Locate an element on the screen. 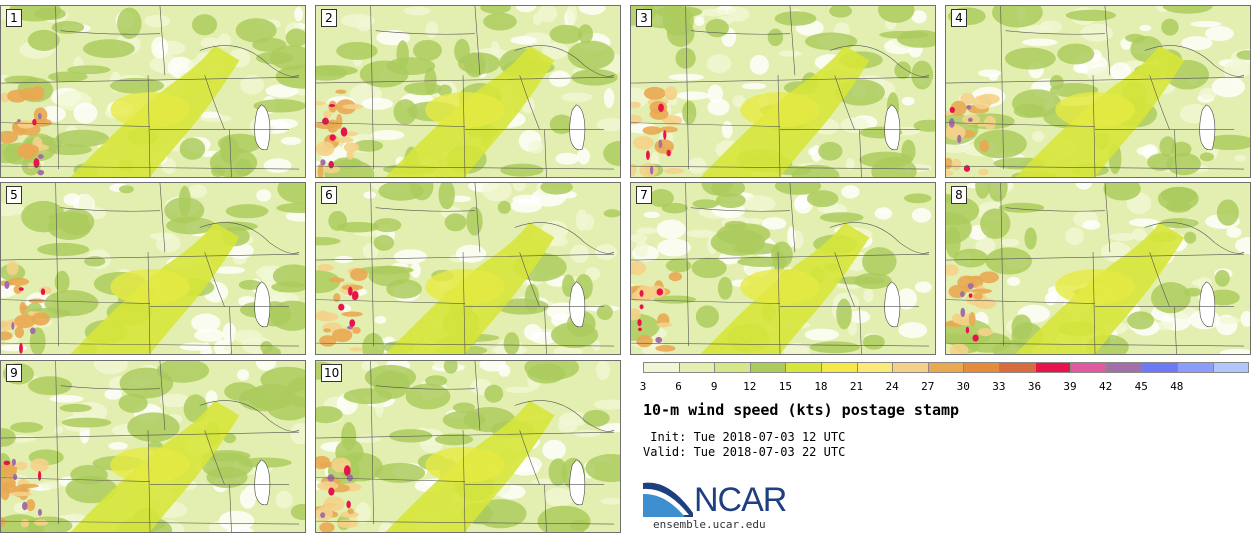 The width and height of the screenshot is (1260, 533). colorbar-tick-label: 21 is located at coordinates (856, 386).